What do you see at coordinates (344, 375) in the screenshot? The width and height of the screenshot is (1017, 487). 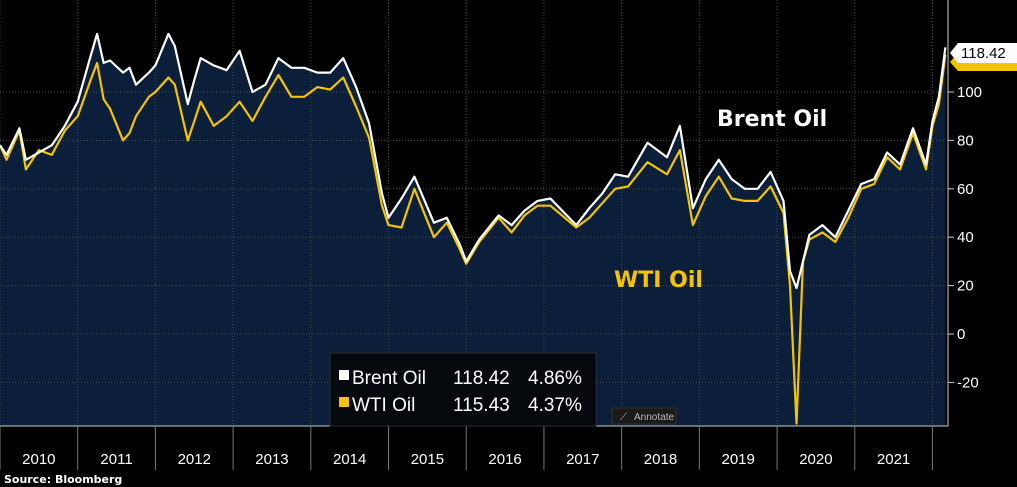 I see `brent-legend-swatch` at bounding box center [344, 375].